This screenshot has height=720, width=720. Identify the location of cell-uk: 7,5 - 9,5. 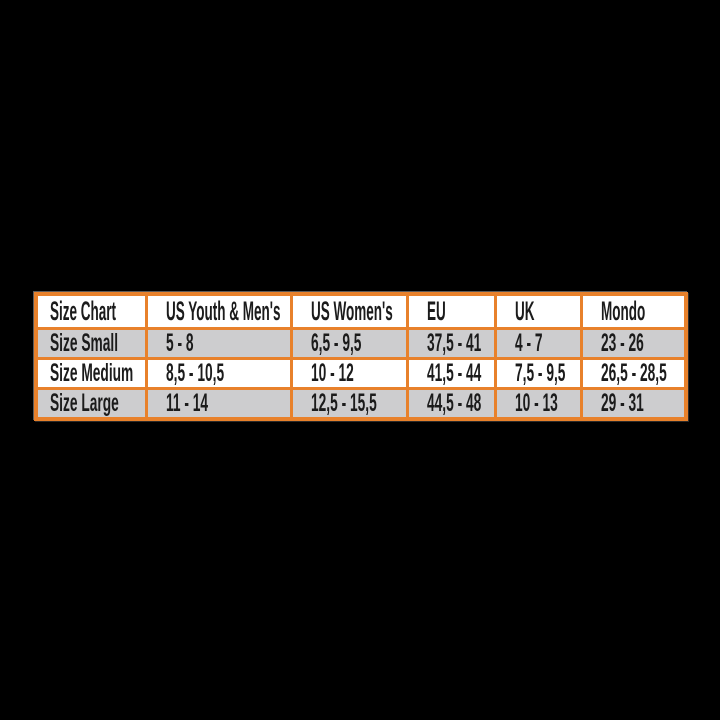
(538, 373).